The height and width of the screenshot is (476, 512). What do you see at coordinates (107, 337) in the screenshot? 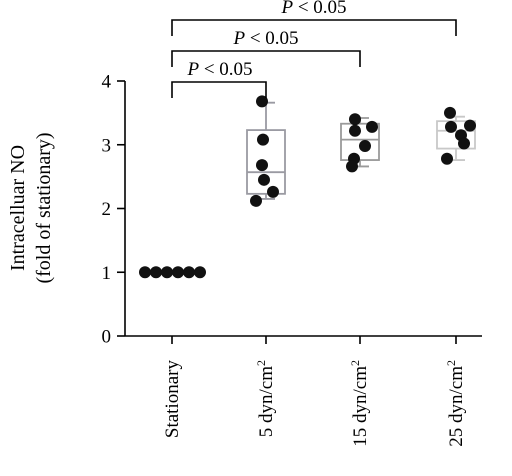
I see `y-tick-label: 0` at bounding box center [107, 337].